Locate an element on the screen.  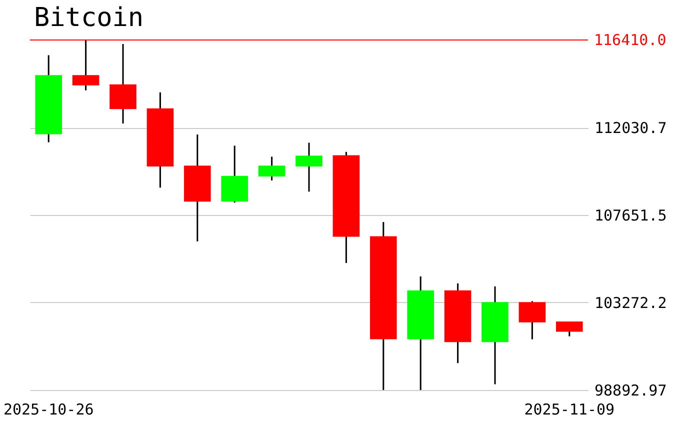
y-tick-label: 107651.5 is located at coordinates (630, 215).